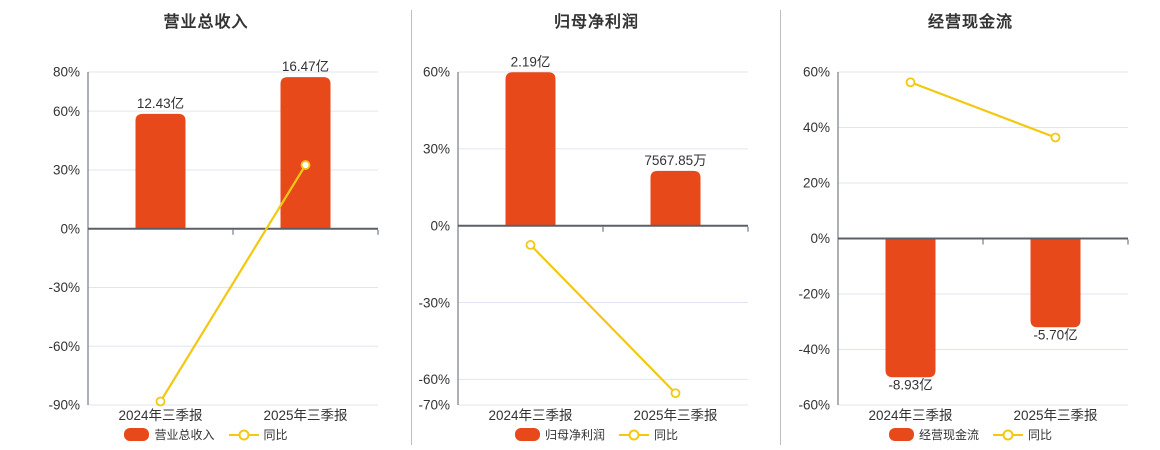 The height and width of the screenshot is (450, 1160). Describe the element at coordinates (816, 183) in the screenshot. I see `y-axis-tick-label: 20%` at that location.